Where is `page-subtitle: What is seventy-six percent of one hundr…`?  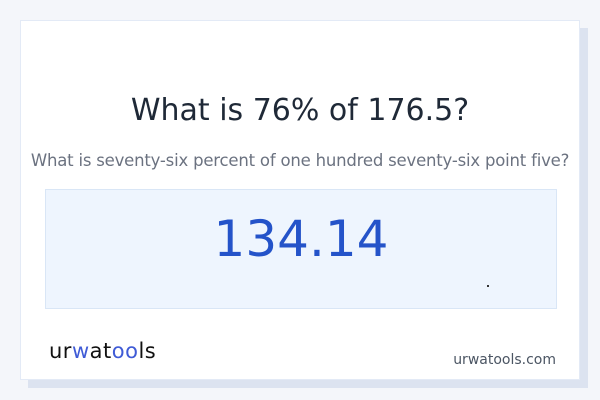
page-subtitle: What is seventy-six percent of one hundr… is located at coordinates (300, 160).